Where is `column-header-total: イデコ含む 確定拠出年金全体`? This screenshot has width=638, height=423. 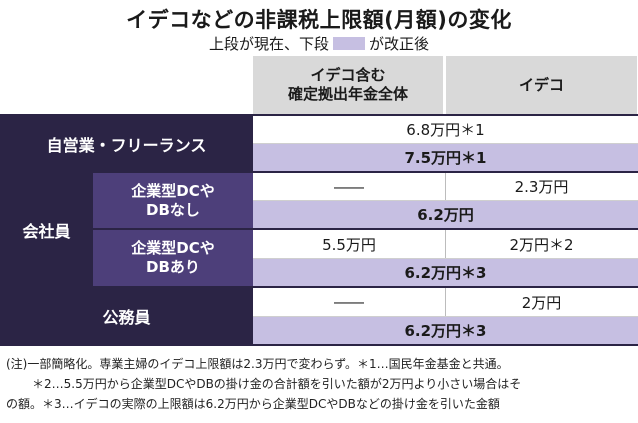
column-header-total: イデコ含む 確定拠出年金全体 is located at coordinates (348, 85).